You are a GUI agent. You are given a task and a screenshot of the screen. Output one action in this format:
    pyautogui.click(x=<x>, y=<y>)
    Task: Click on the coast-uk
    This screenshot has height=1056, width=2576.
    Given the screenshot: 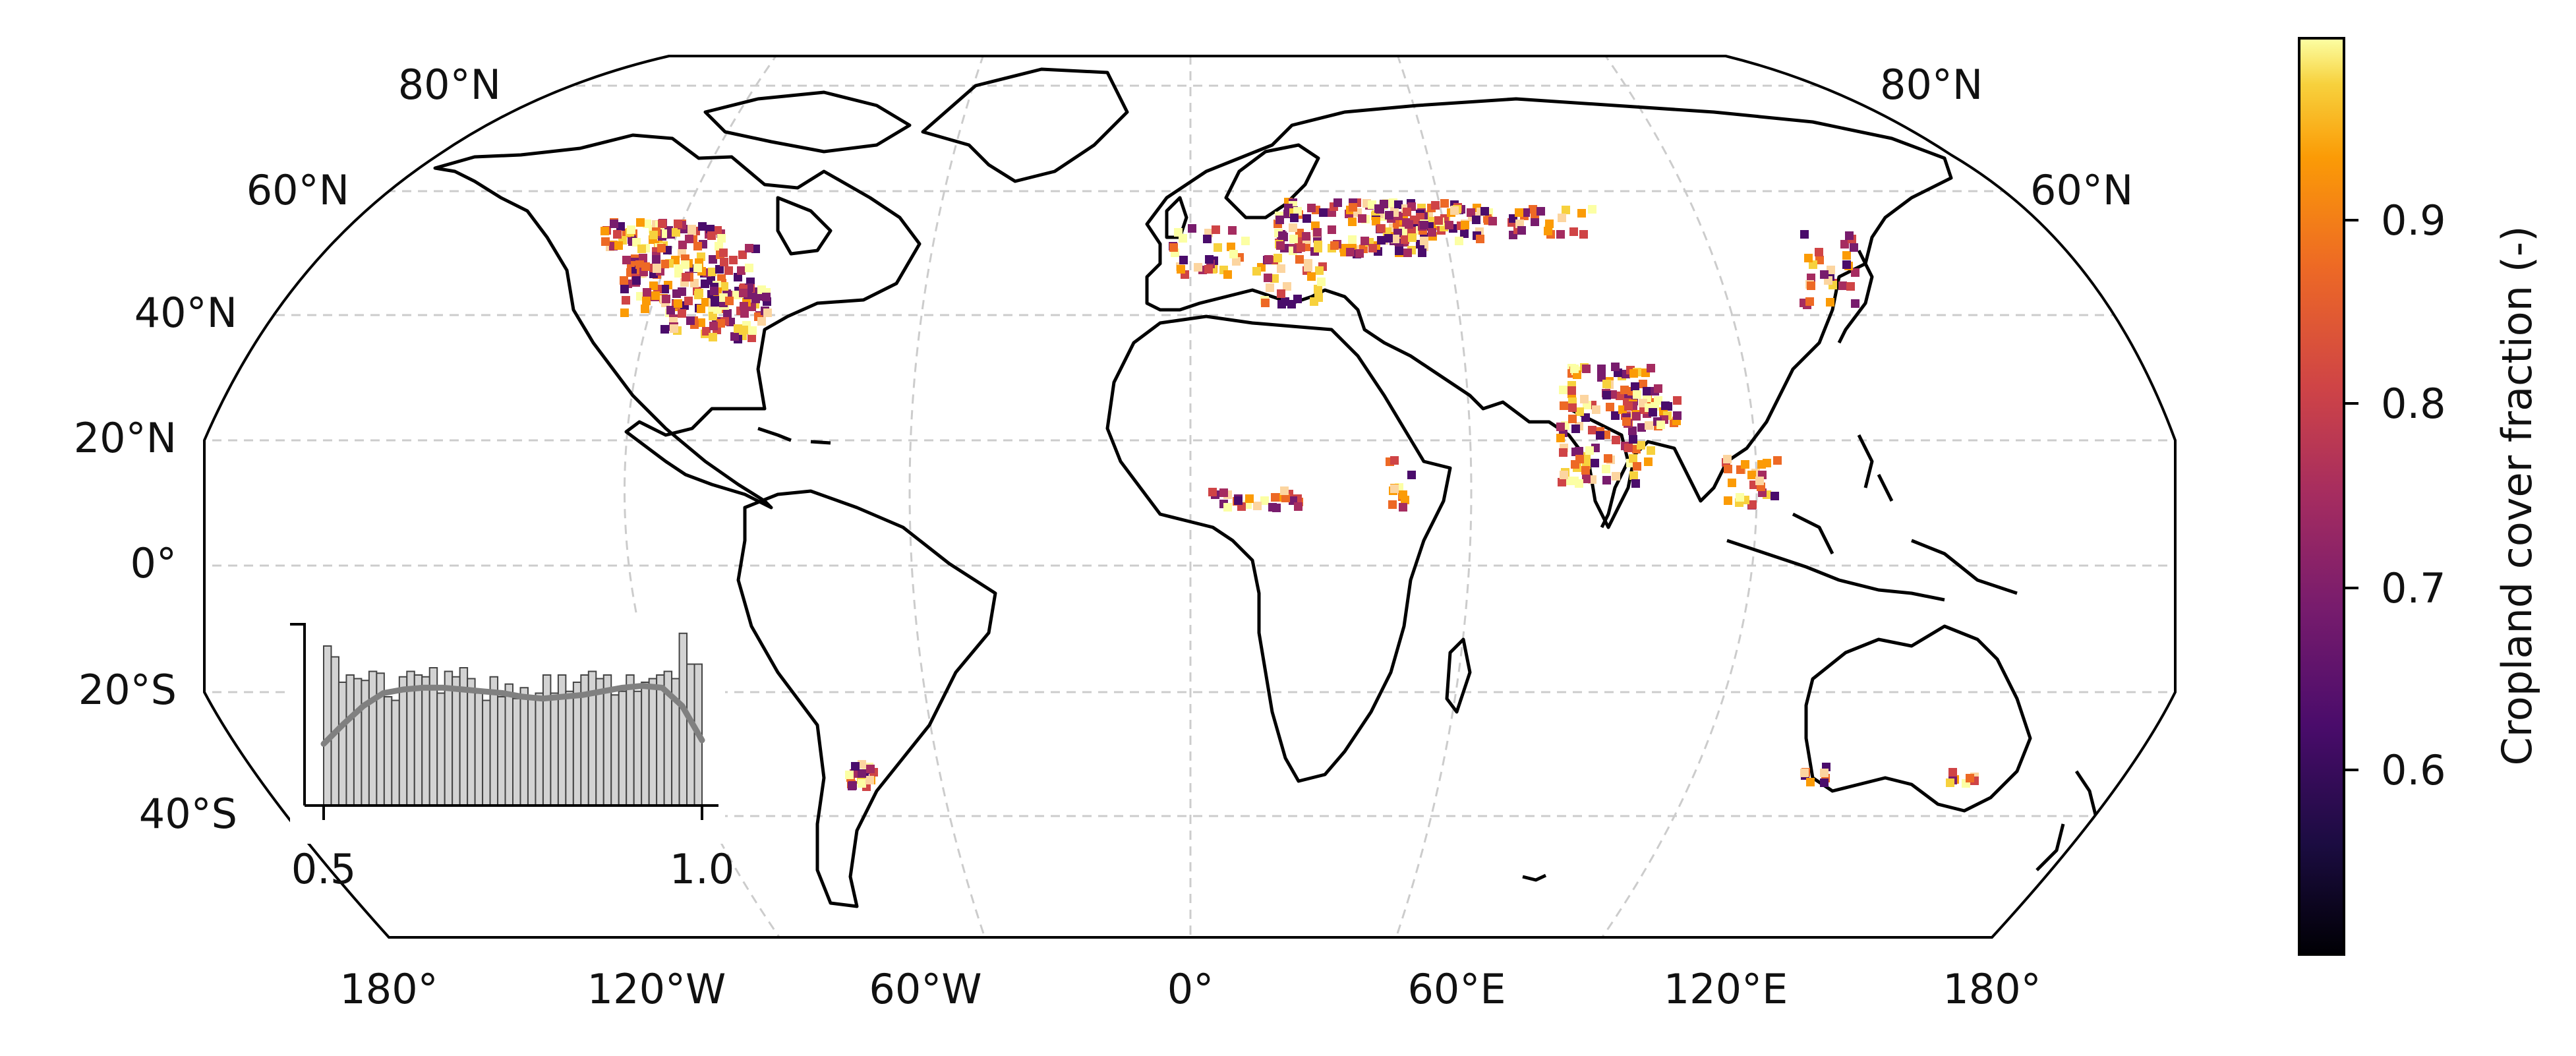 What is the action you would take?
    pyautogui.click(x=1176, y=217)
    